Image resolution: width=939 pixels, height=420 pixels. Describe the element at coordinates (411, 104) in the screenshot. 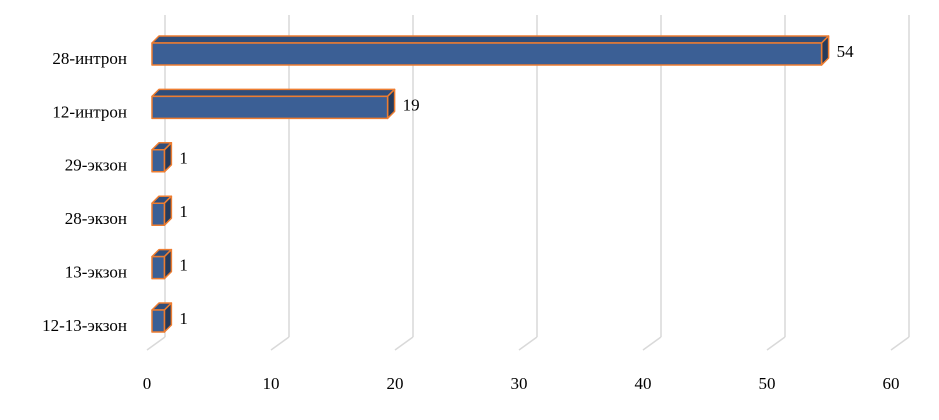

I see `value-label: 19` at that location.